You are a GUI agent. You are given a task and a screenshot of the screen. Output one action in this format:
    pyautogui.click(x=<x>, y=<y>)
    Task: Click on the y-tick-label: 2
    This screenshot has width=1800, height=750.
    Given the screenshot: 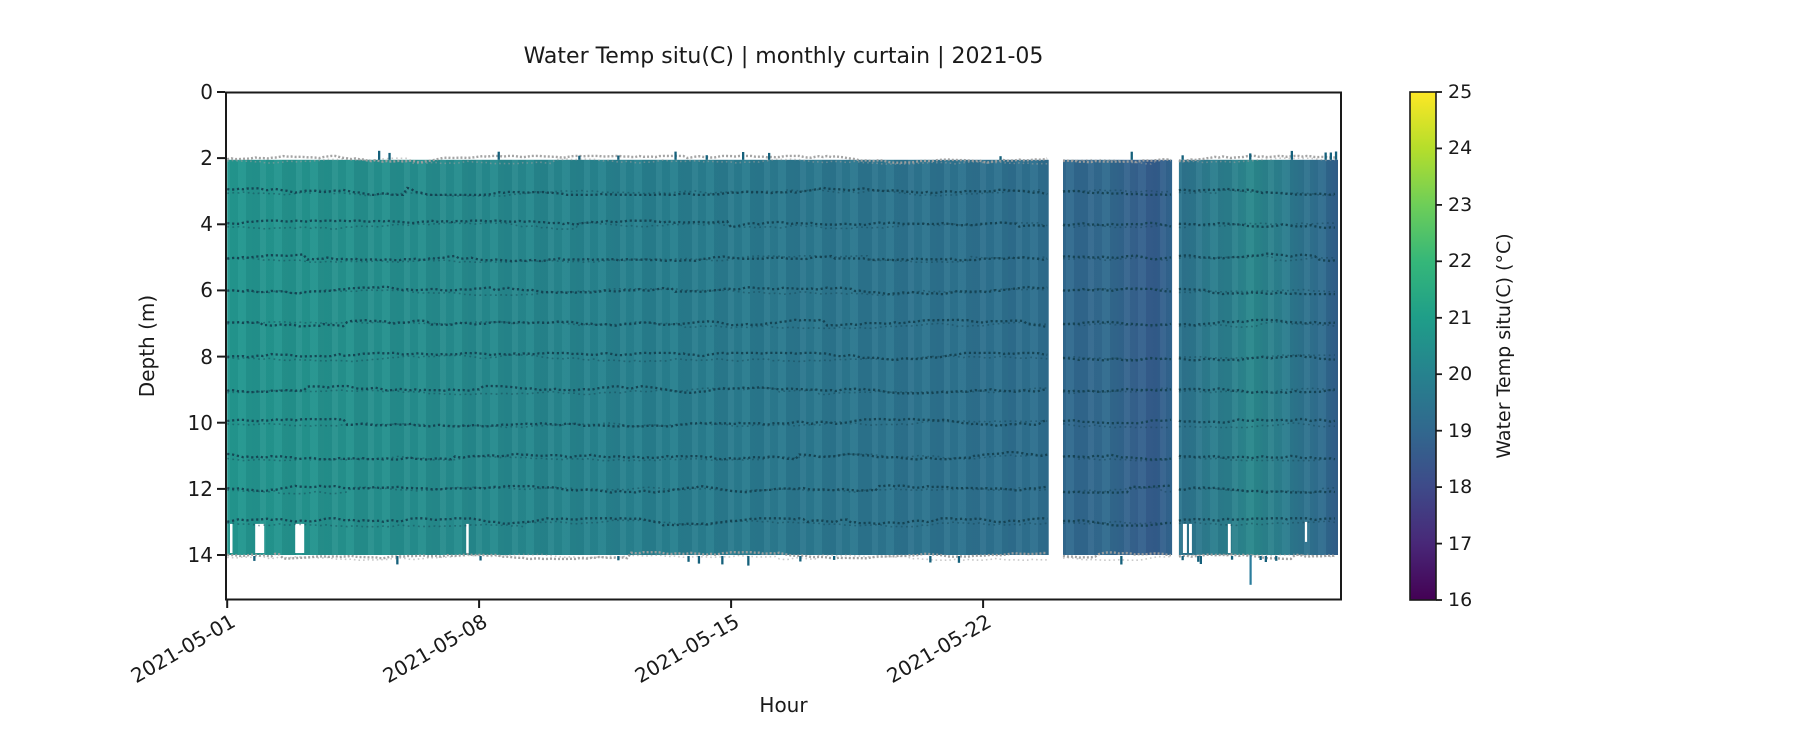 What is the action you would take?
    pyautogui.click(x=206, y=158)
    